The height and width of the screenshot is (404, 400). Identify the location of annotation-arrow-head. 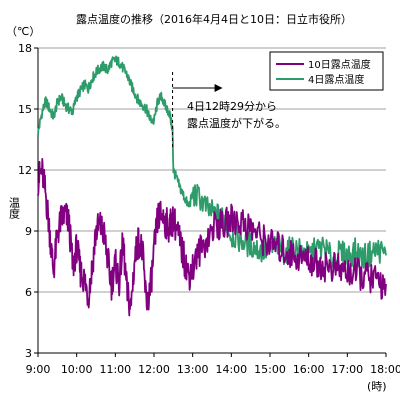
(218, 88).